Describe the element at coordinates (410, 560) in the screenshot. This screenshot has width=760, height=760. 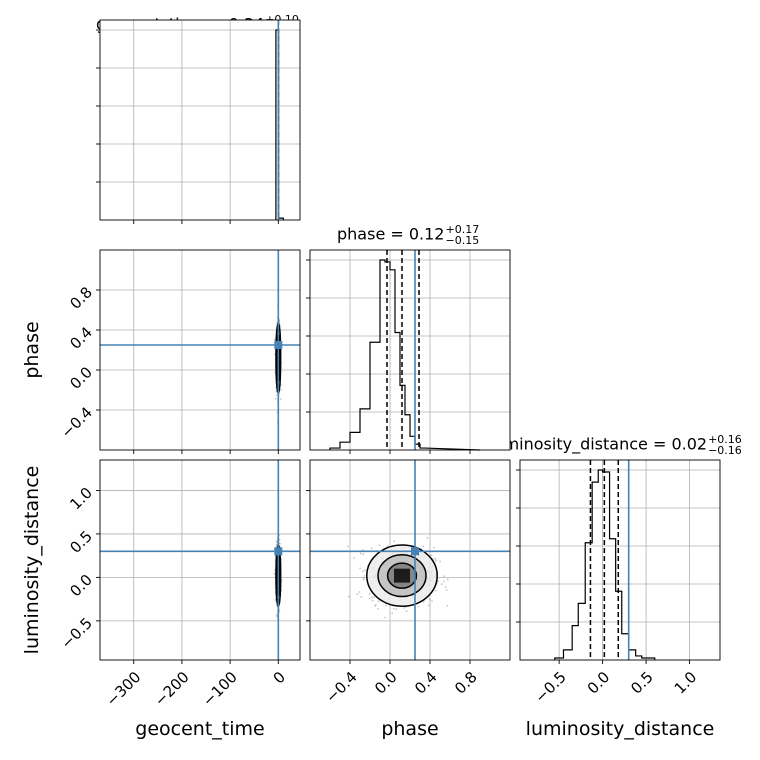
I see `panel2d-phase-vs-luminosity_distance-frame` at that location.